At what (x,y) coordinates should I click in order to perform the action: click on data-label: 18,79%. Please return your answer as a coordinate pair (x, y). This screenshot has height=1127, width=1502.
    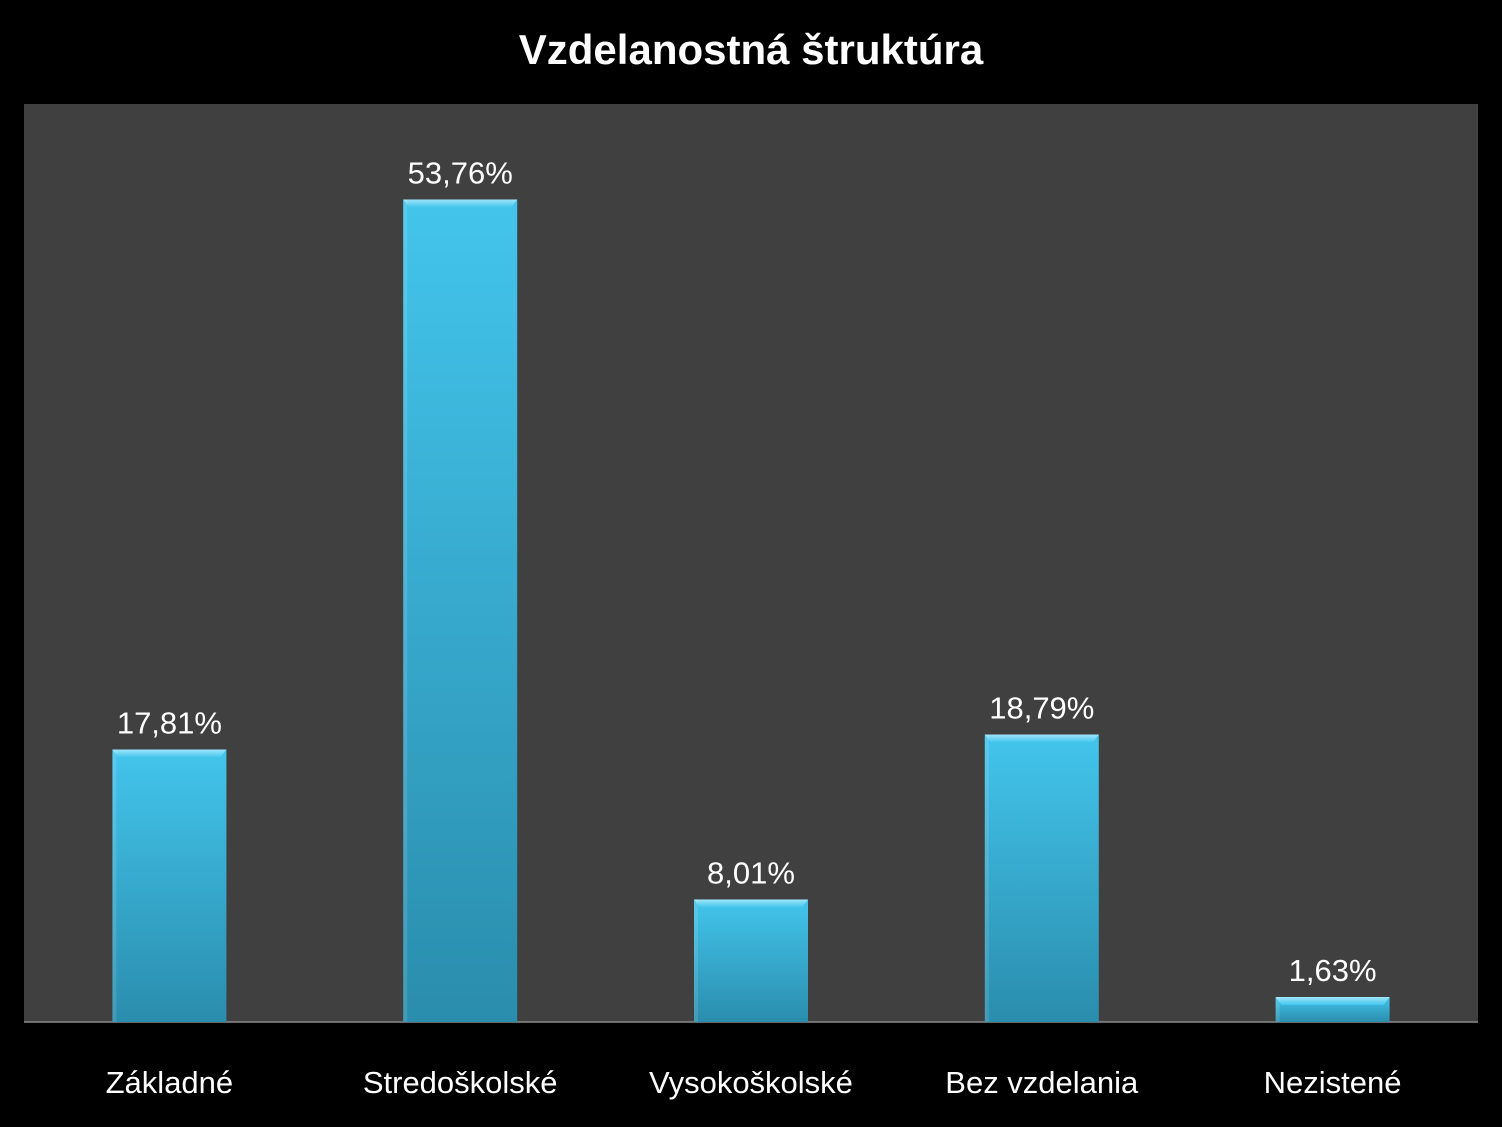
    Looking at the image, I should click on (1041, 708).